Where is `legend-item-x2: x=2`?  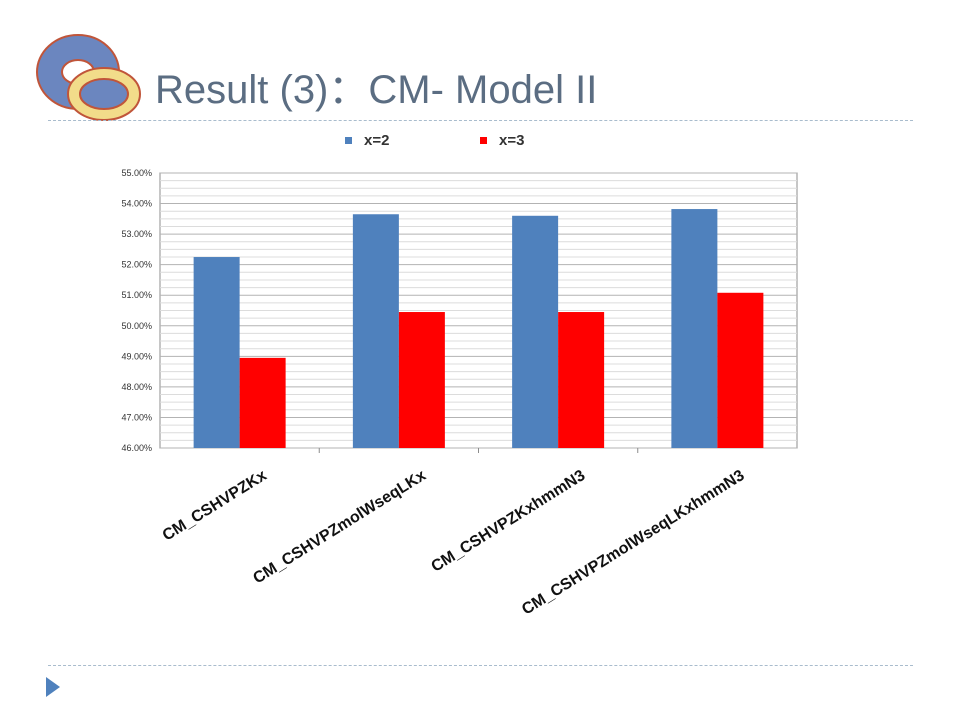 legend-item-x2: x=2 is located at coordinates (367, 140).